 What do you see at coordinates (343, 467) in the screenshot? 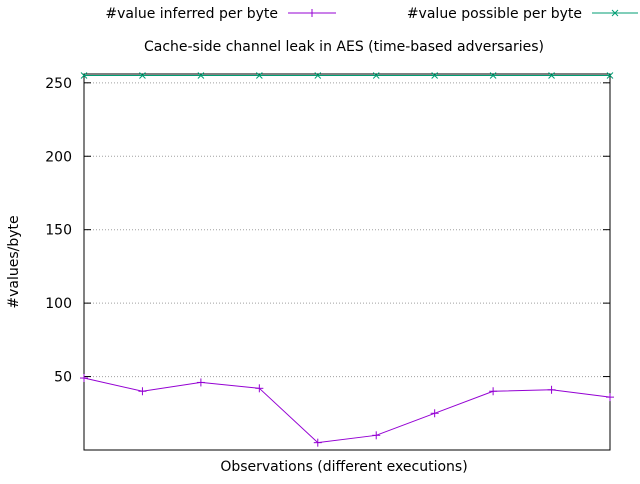
I see `x-axis-label: Observations (different executions)` at bounding box center [343, 467].